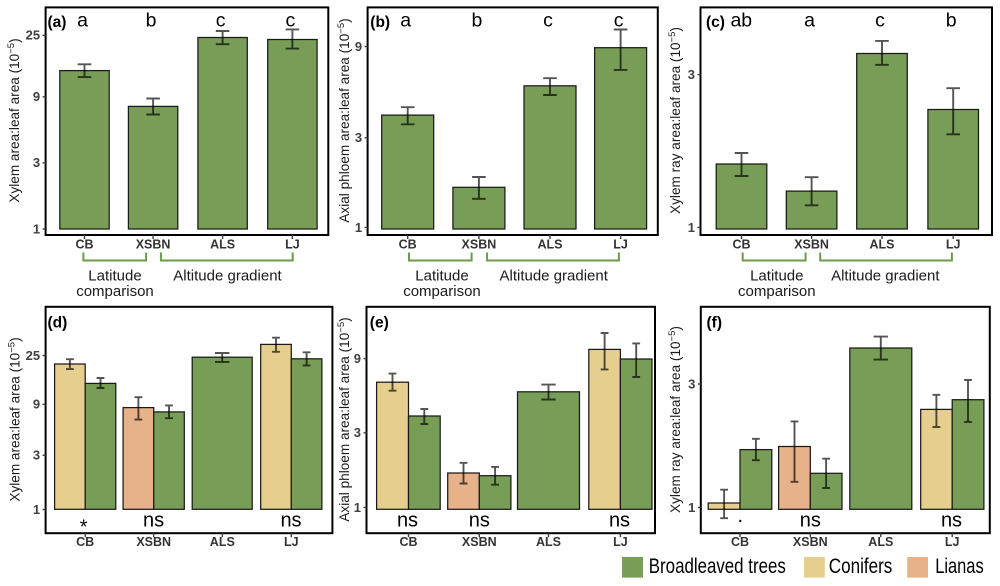 This screenshot has width=1000, height=586. Describe the element at coordinates (379, 323) in the screenshot. I see `svg-text: (e)` at that location.